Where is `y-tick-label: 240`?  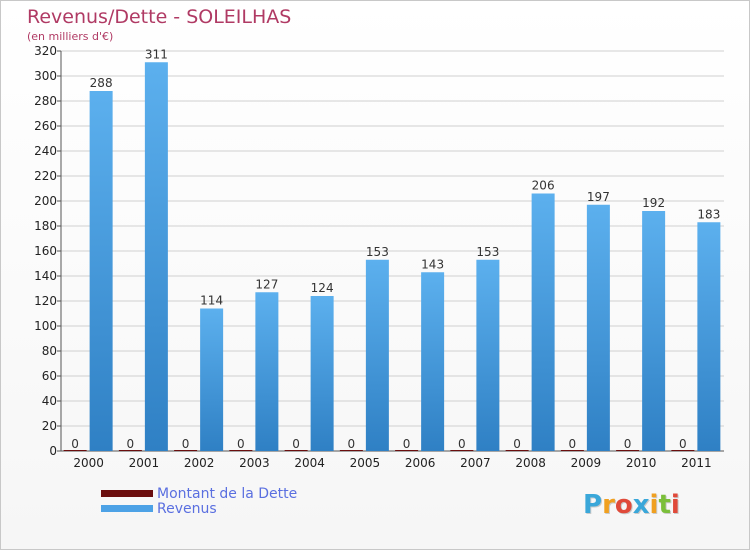 y-tick-label: 240 is located at coordinates (45, 151).